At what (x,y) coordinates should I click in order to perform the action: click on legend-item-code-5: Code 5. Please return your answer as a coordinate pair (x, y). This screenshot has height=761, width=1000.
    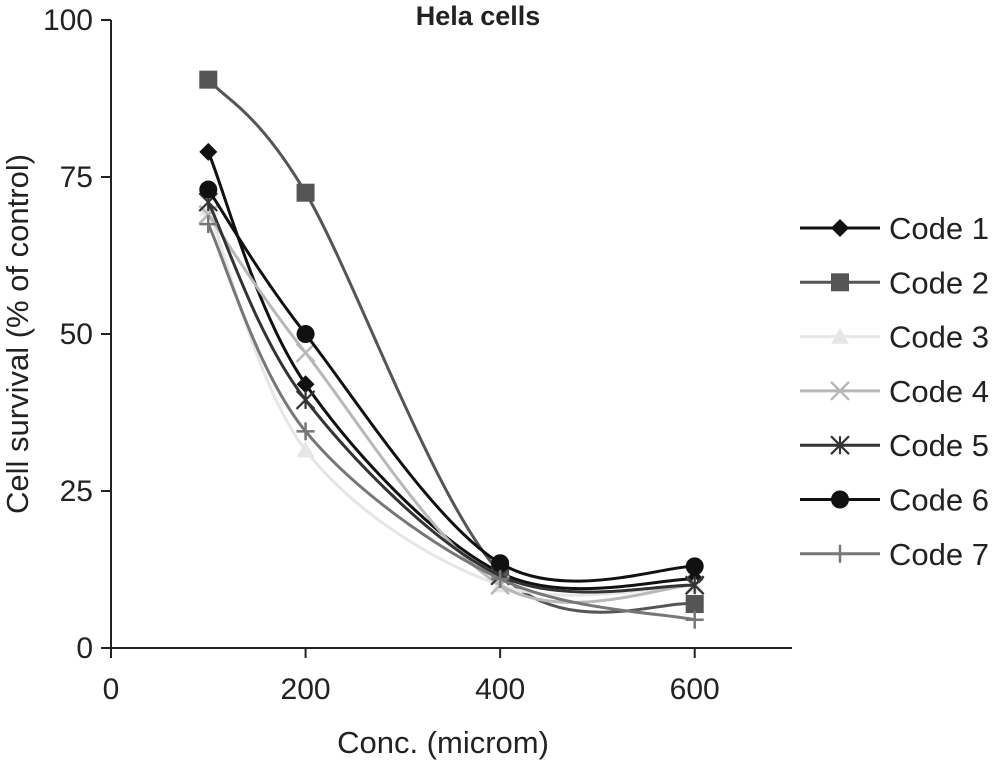
    Looking at the image, I should click on (894, 445).